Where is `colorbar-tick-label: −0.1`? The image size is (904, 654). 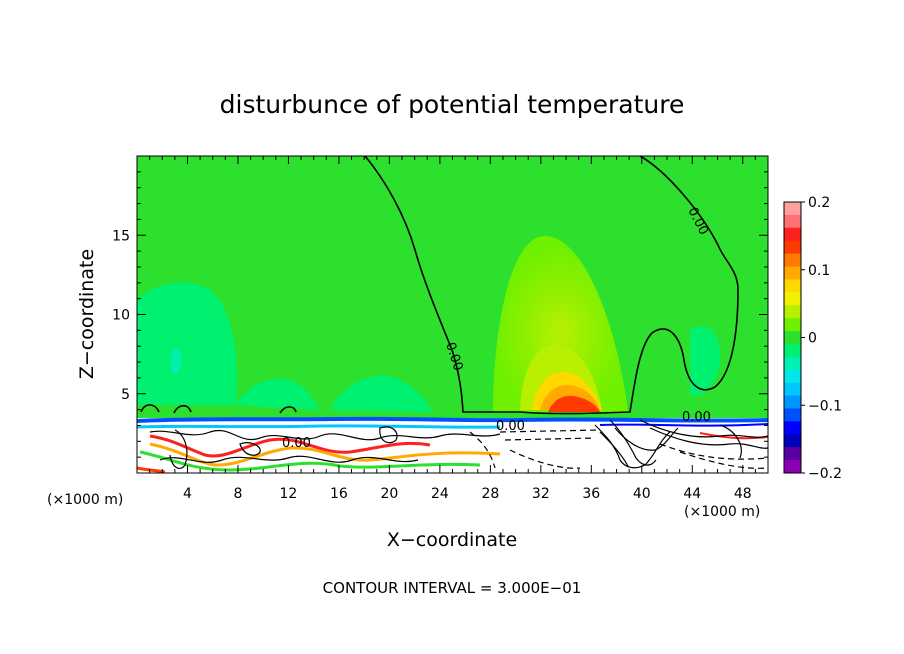
colorbar-tick-label: −0.1 is located at coordinates (825, 406).